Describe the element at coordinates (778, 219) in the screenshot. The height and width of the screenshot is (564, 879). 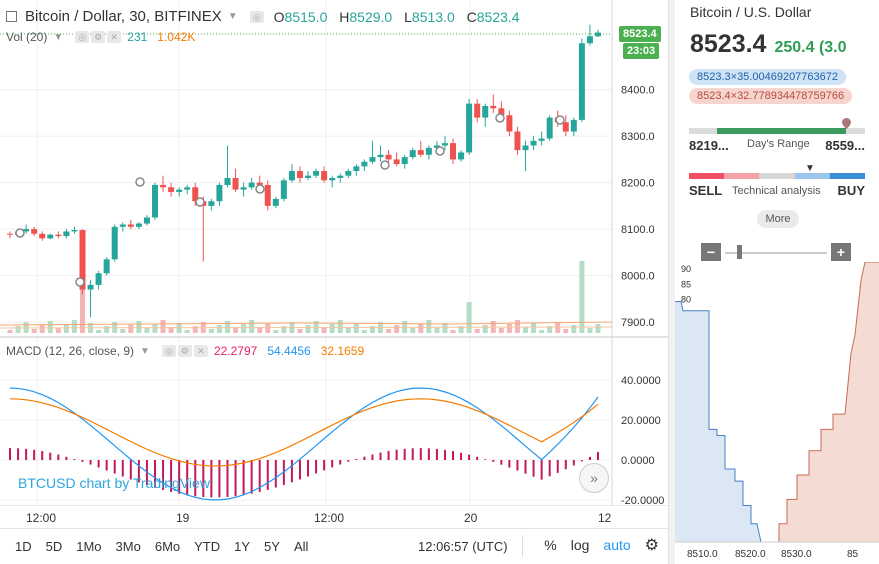
I see `more-button: More` at that location.